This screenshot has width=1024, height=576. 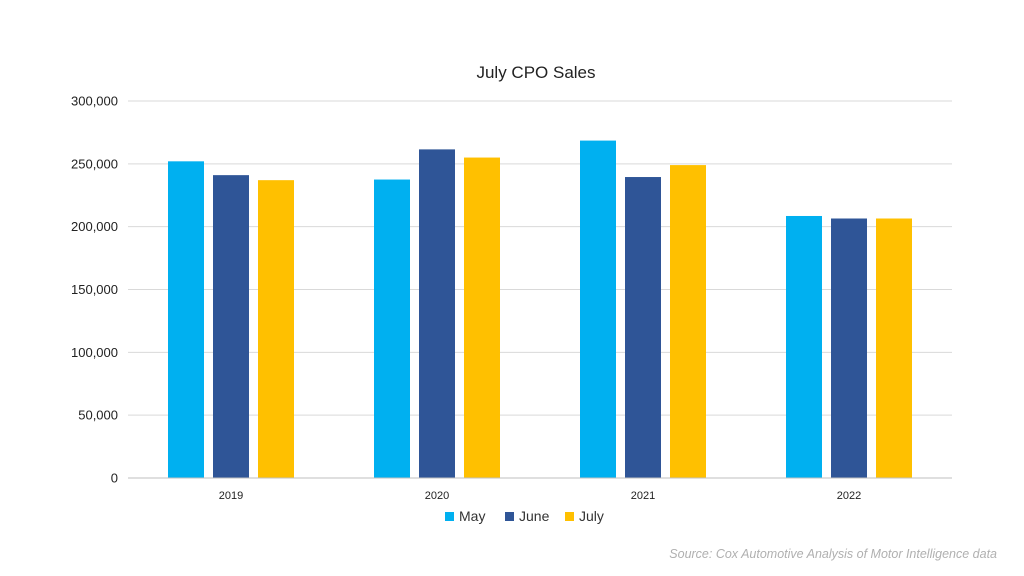 I want to click on legend: May June July, so click(x=524, y=516).